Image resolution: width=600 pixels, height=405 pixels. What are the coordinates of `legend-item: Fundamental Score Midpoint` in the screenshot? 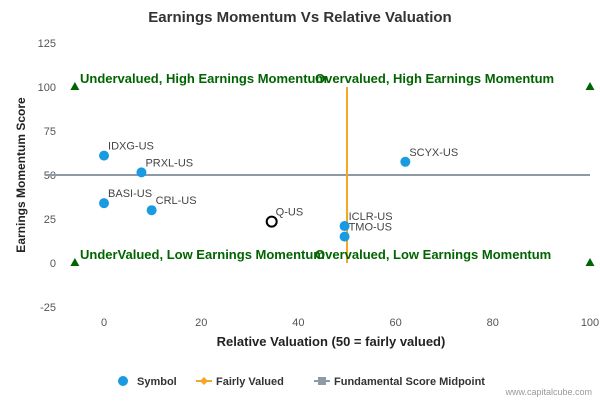 It's located at (399, 382).